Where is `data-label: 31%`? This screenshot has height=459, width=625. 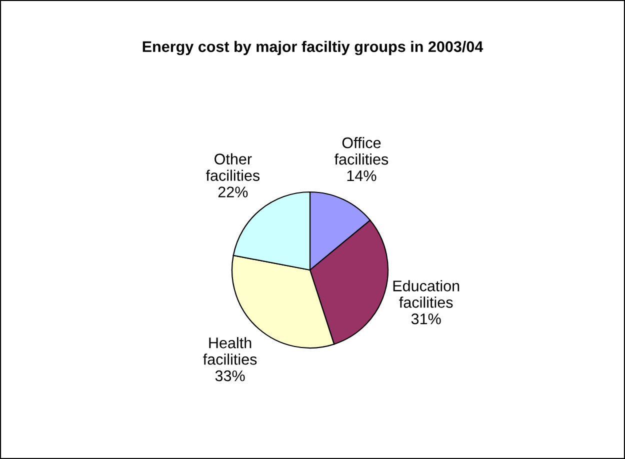 data-label: 31% is located at coordinates (426, 318).